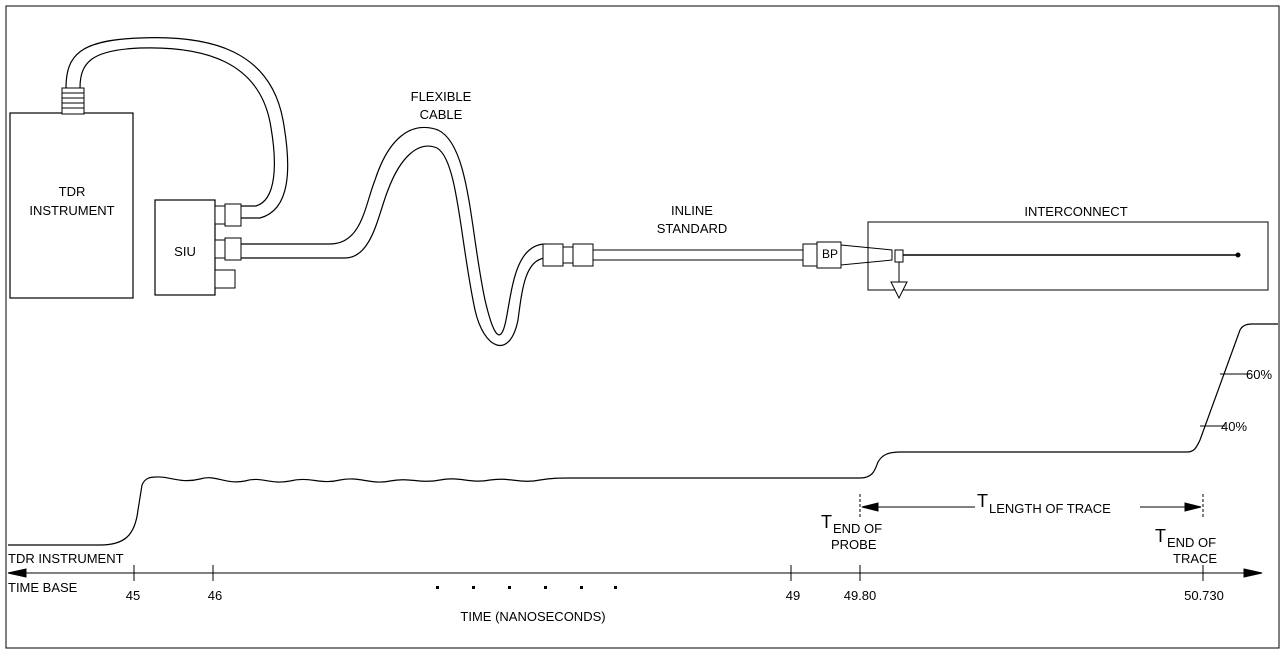 The height and width of the screenshot is (654, 1285). What do you see at coordinates (72, 191) in the screenshot?
I see `tdr-instrument-label-1: TDR` at bounding box center [72, 191].